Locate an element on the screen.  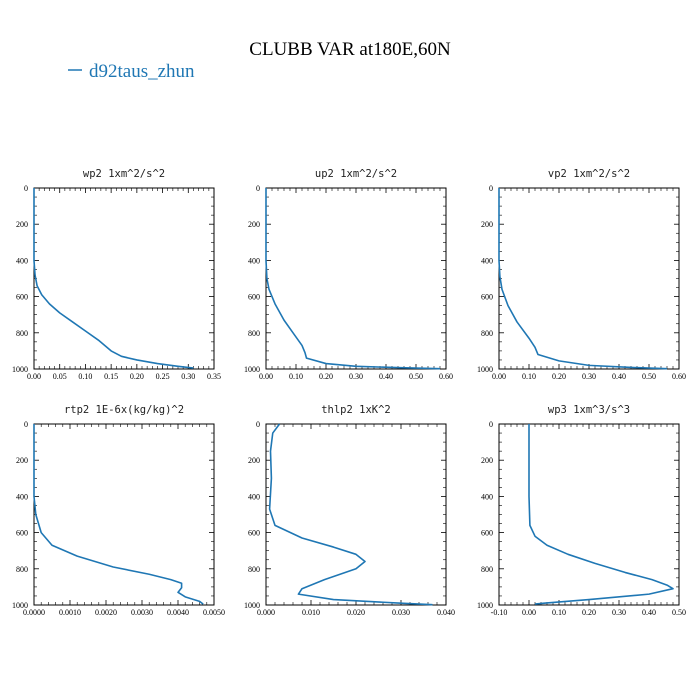
x-tick-label: 0.0010 is located at coordinates (70, 612).